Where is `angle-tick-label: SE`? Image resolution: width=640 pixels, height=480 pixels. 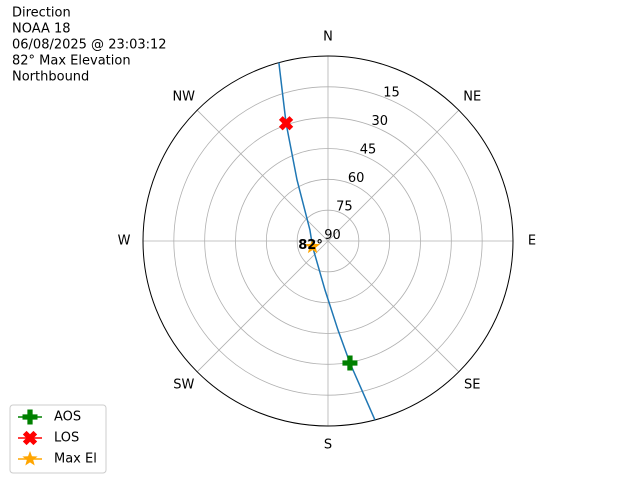
angle-tick-label: SE is located at coordinates (472, 385).